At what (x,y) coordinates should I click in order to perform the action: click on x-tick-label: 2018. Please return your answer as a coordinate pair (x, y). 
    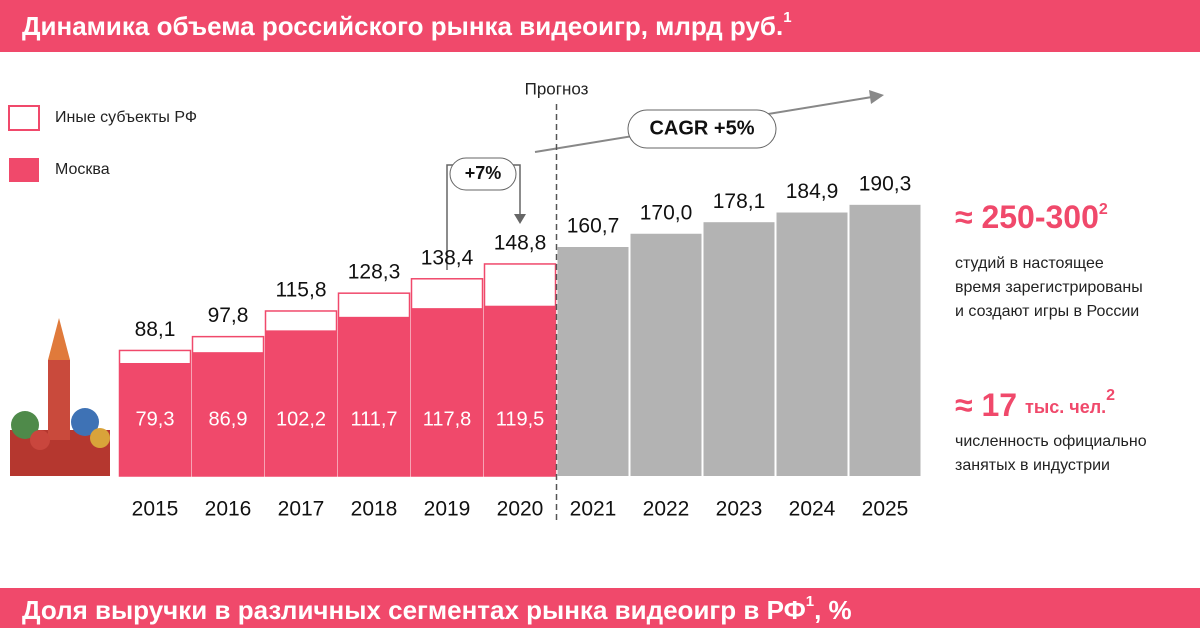
    Looking at the image, I should click on (374, 509).